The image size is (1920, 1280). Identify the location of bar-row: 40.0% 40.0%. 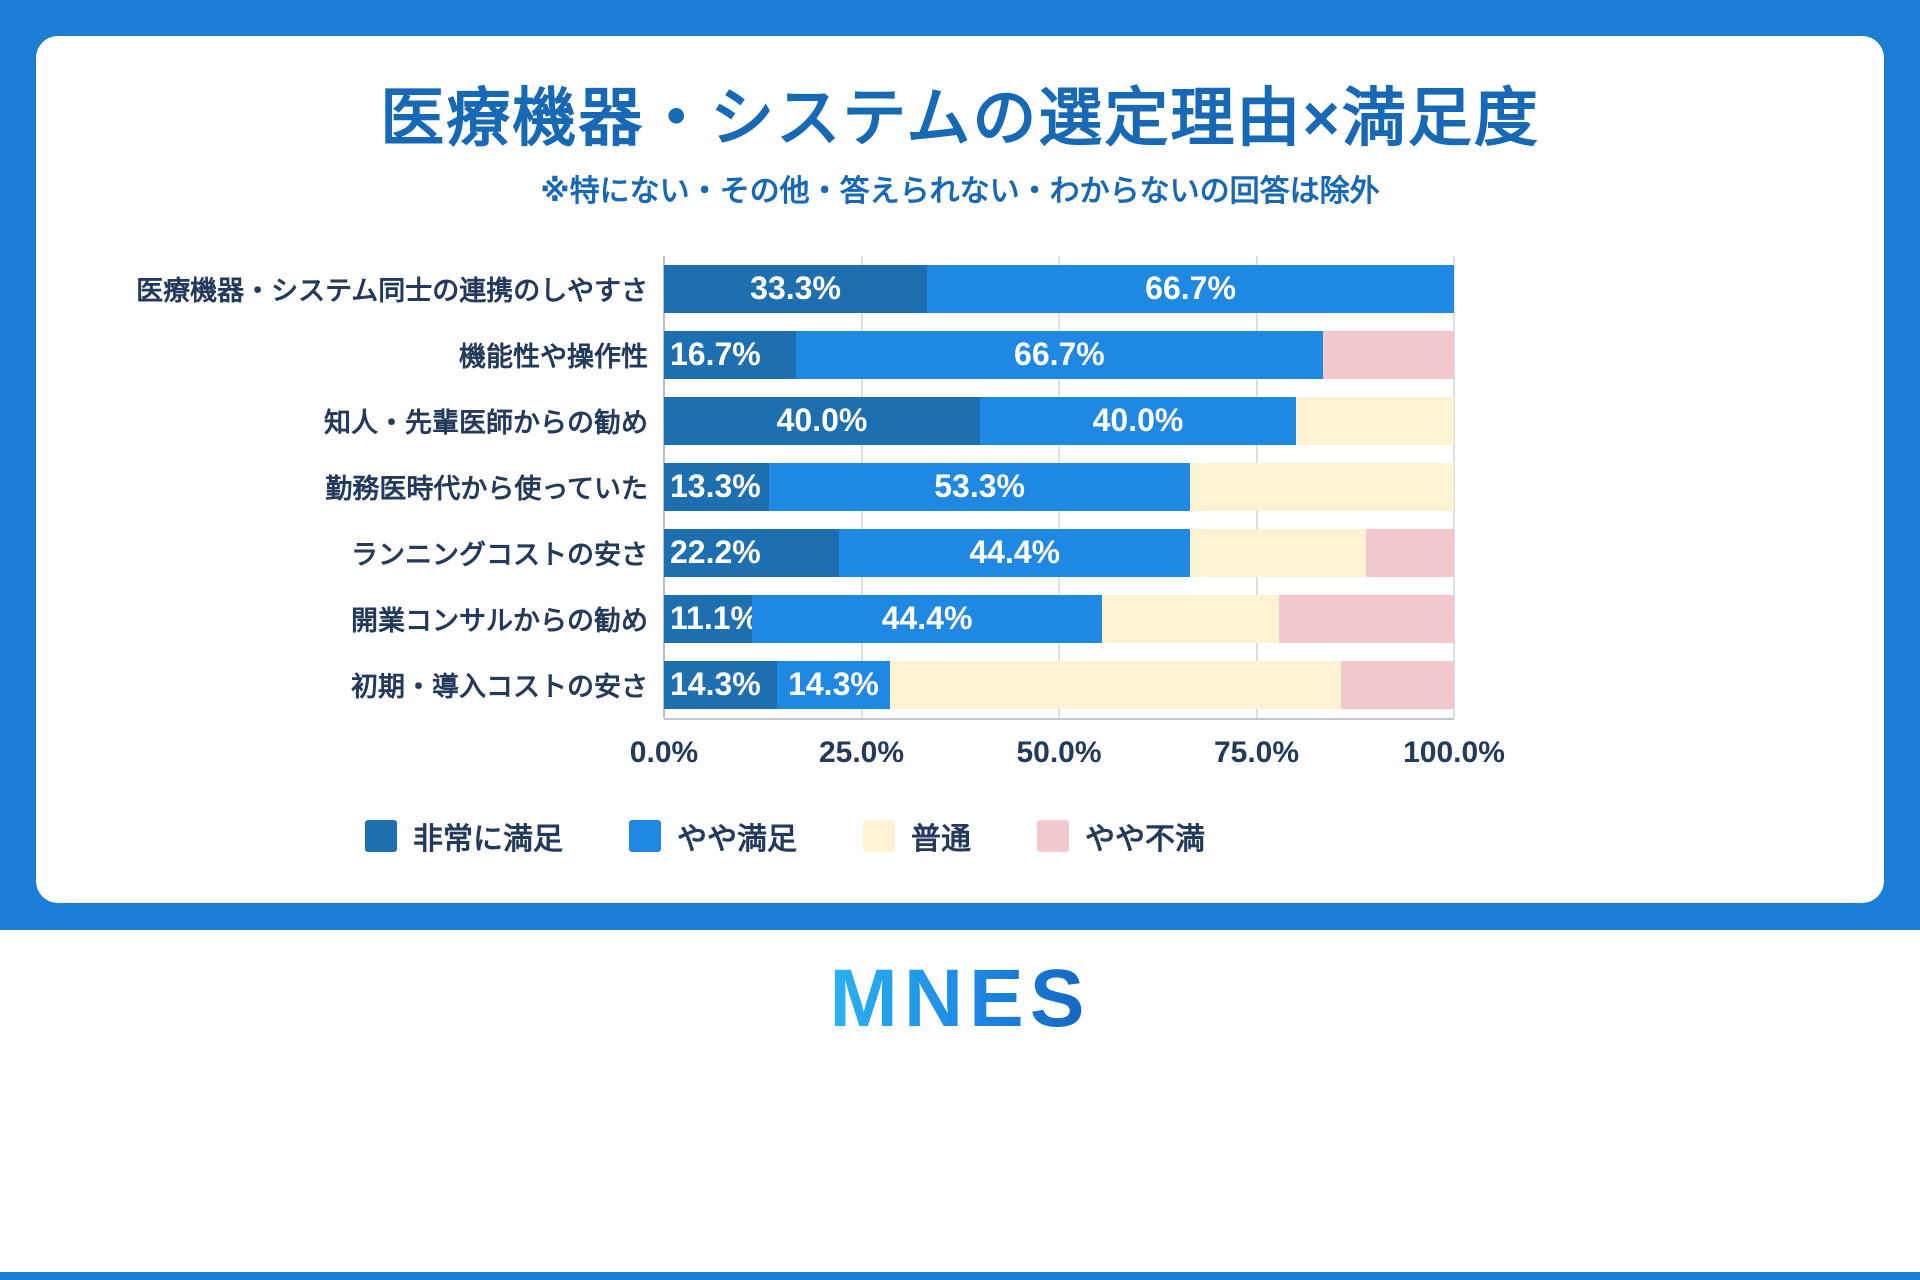
(1059, 421).